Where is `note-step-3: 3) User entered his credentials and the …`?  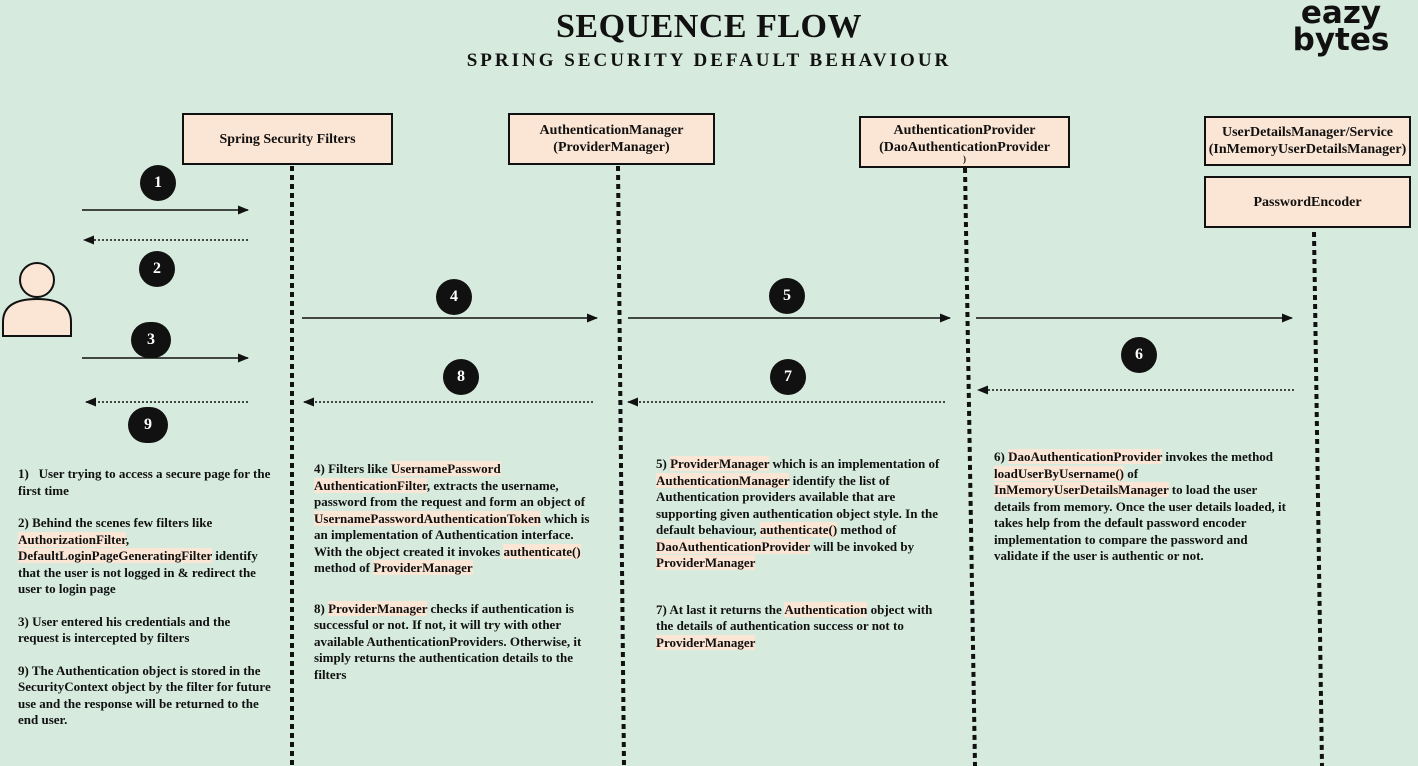
note-step-3: 3) User entered his credentials and the … is located at coordinates (124, 629).